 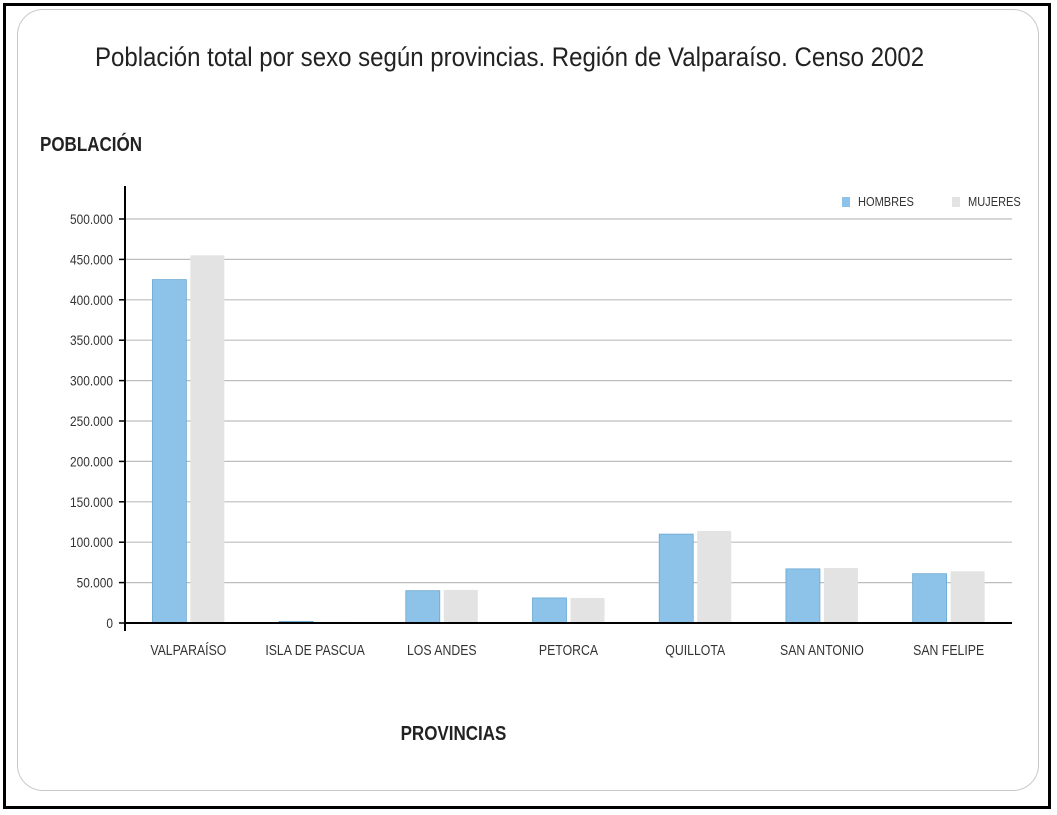 I want to click on x-tick-label: ISLA DE PASCUA, so click(x=315, y=650).